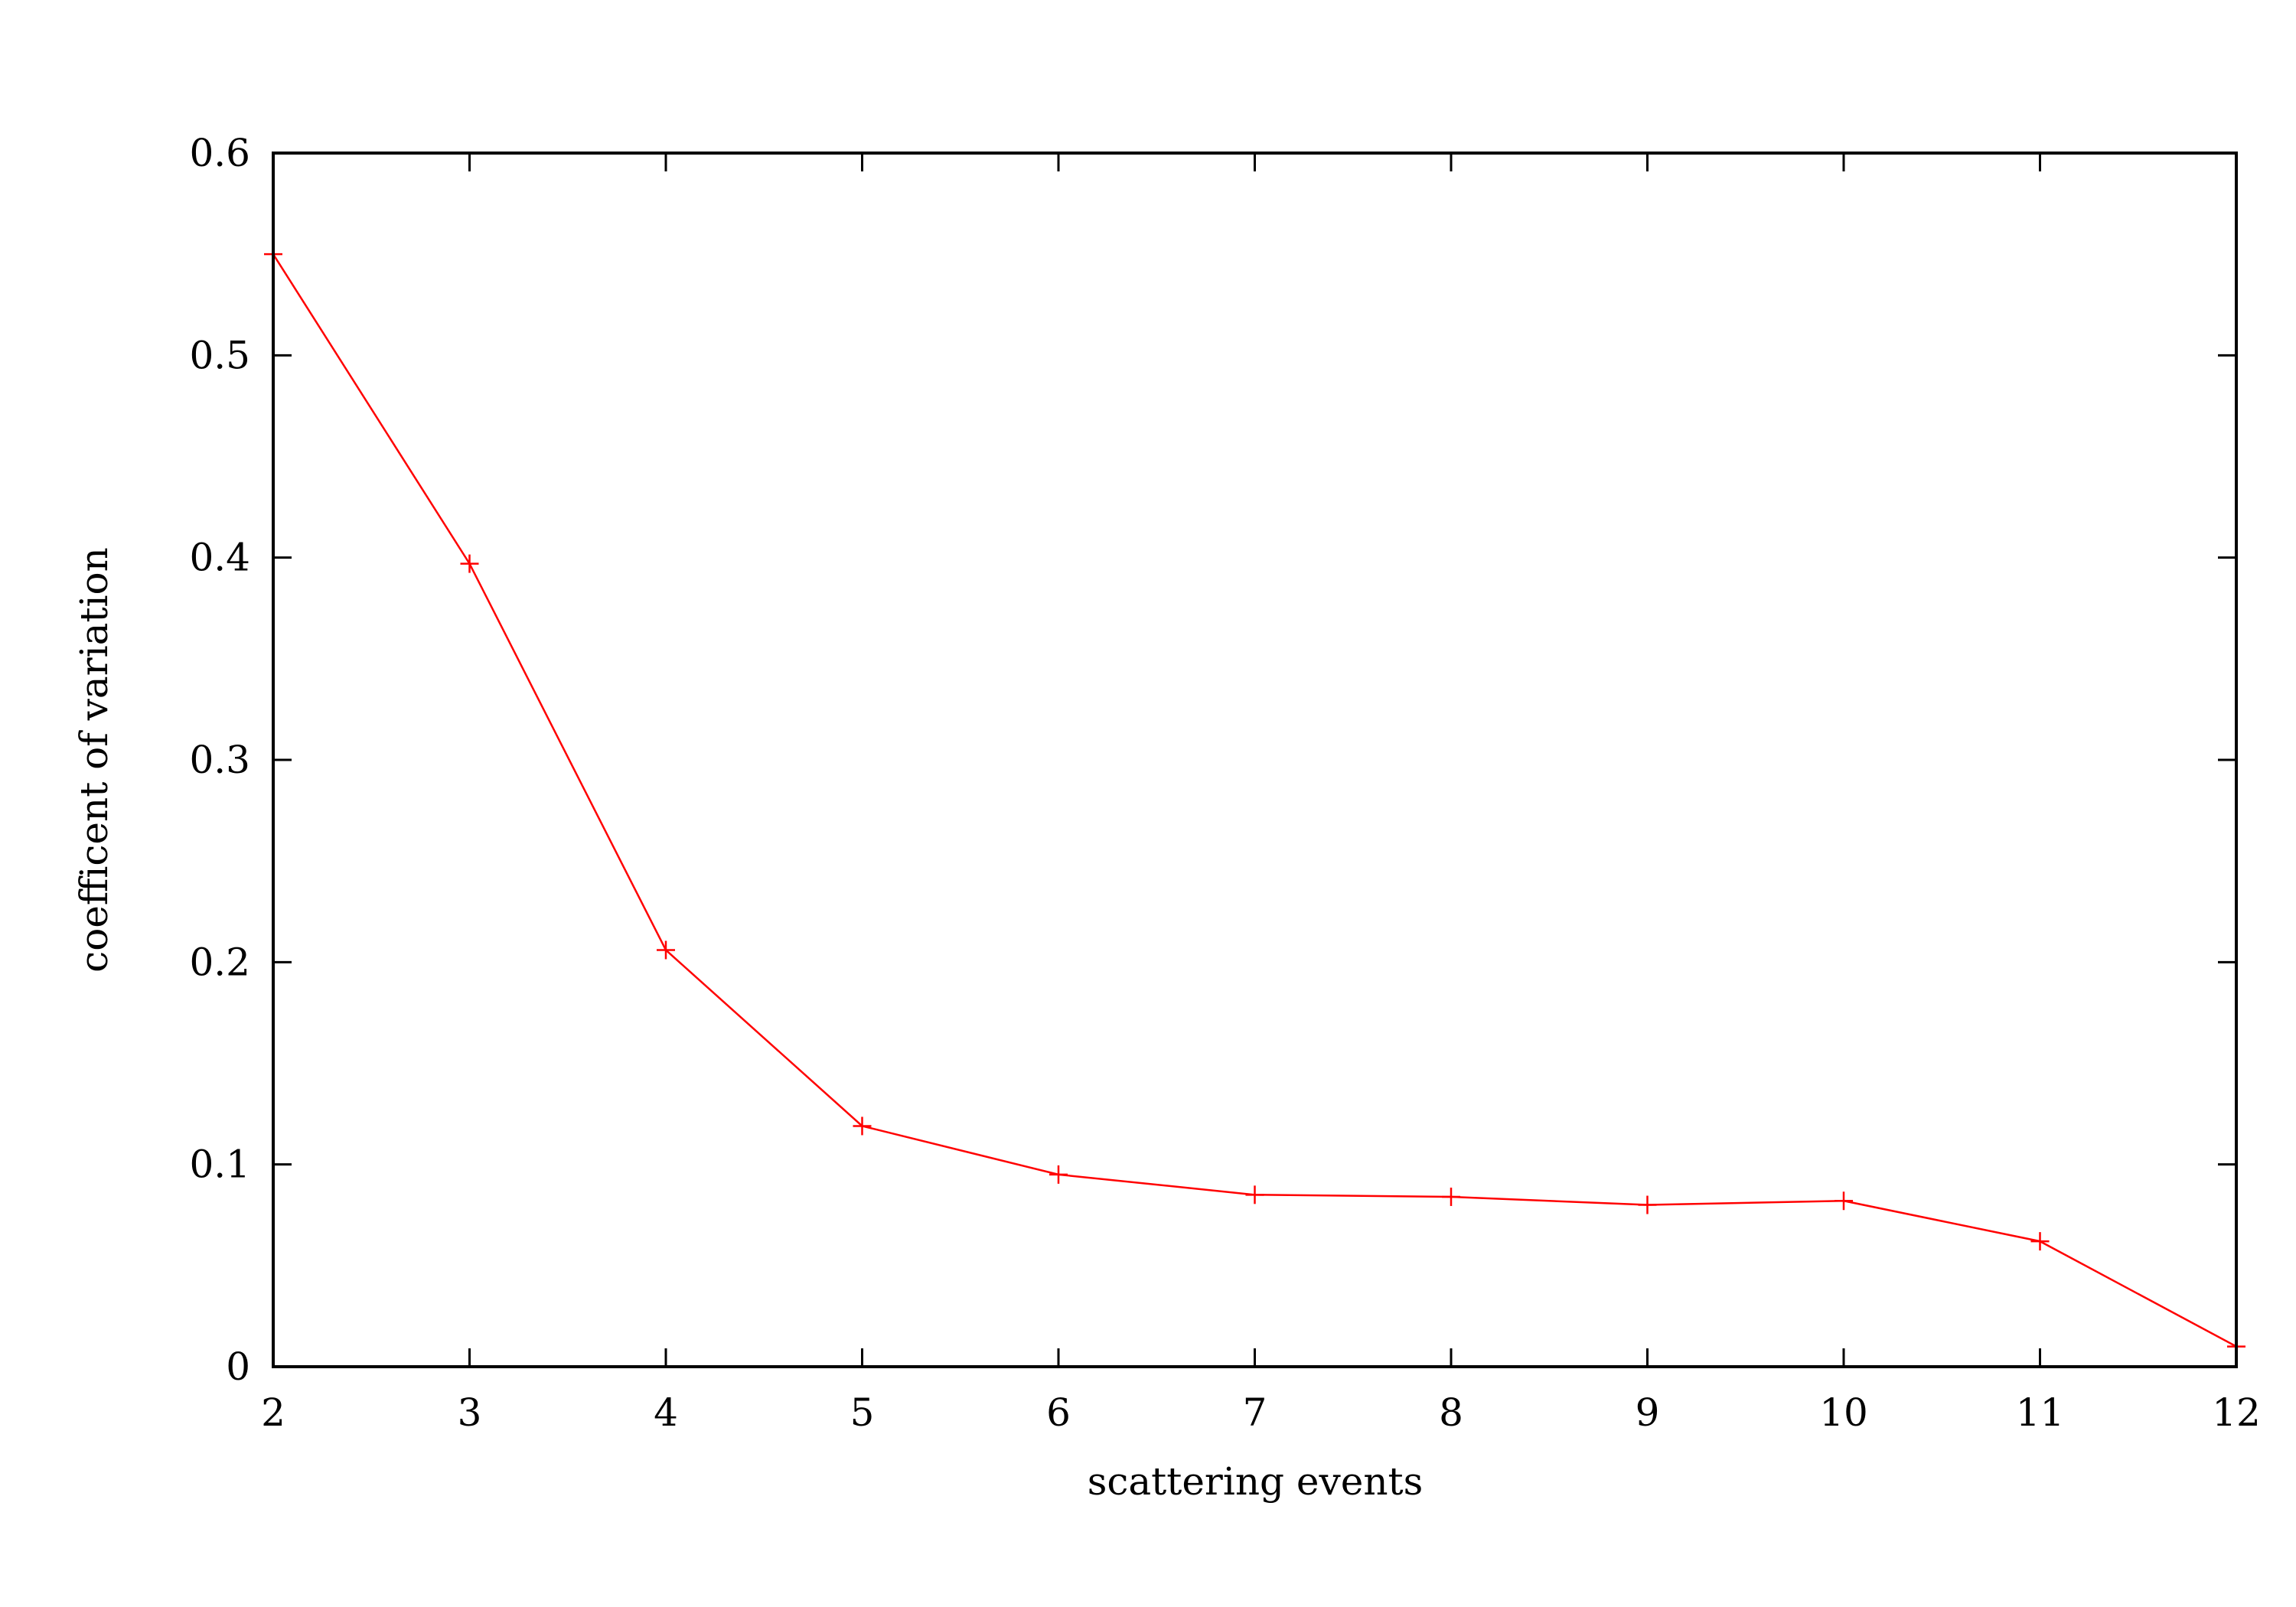 The image size is (2296, 1607). Describe the element at coordinates (1058, 1412) in the screenshot. I see `x-tick-label: 6` at that location.